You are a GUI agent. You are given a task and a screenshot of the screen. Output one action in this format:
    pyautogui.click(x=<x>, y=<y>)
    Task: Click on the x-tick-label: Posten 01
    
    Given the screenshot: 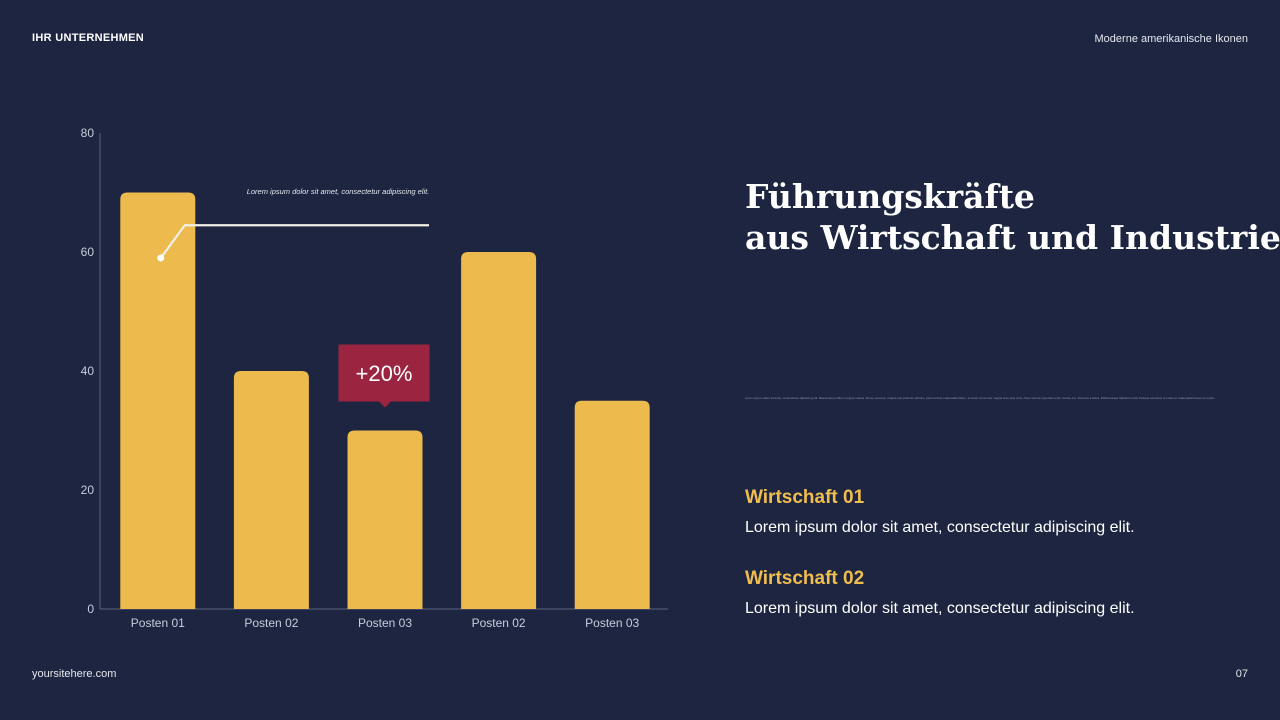 What is the action you would take?
    pyautogui.click(x=158, y=623)
    